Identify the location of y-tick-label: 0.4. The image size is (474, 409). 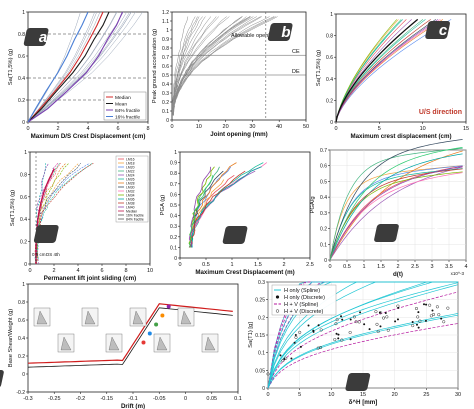
(21, 339).